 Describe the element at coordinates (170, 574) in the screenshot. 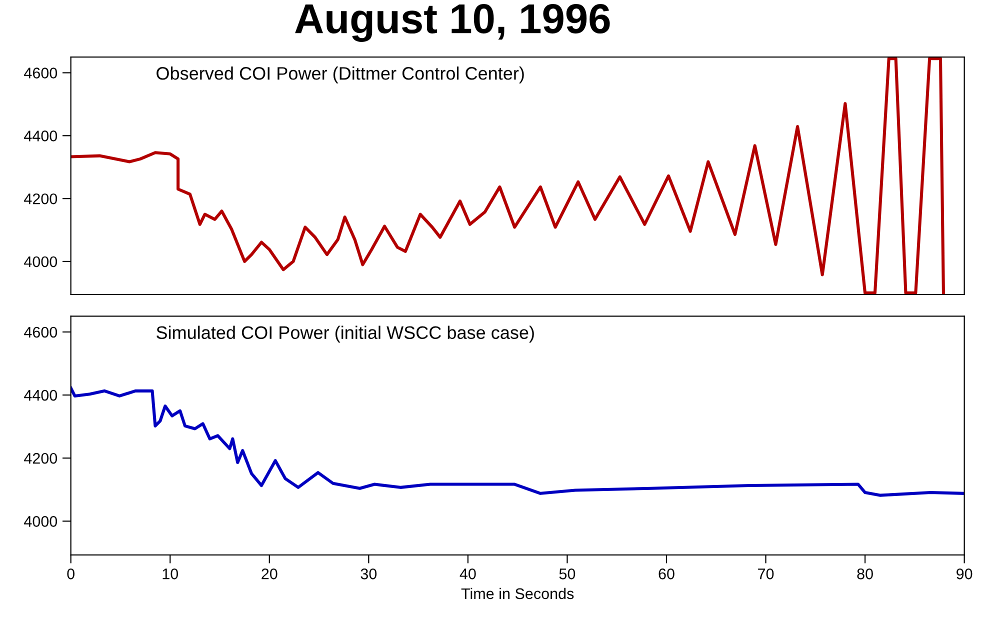

I see `x-tick-label: 10` at that location.